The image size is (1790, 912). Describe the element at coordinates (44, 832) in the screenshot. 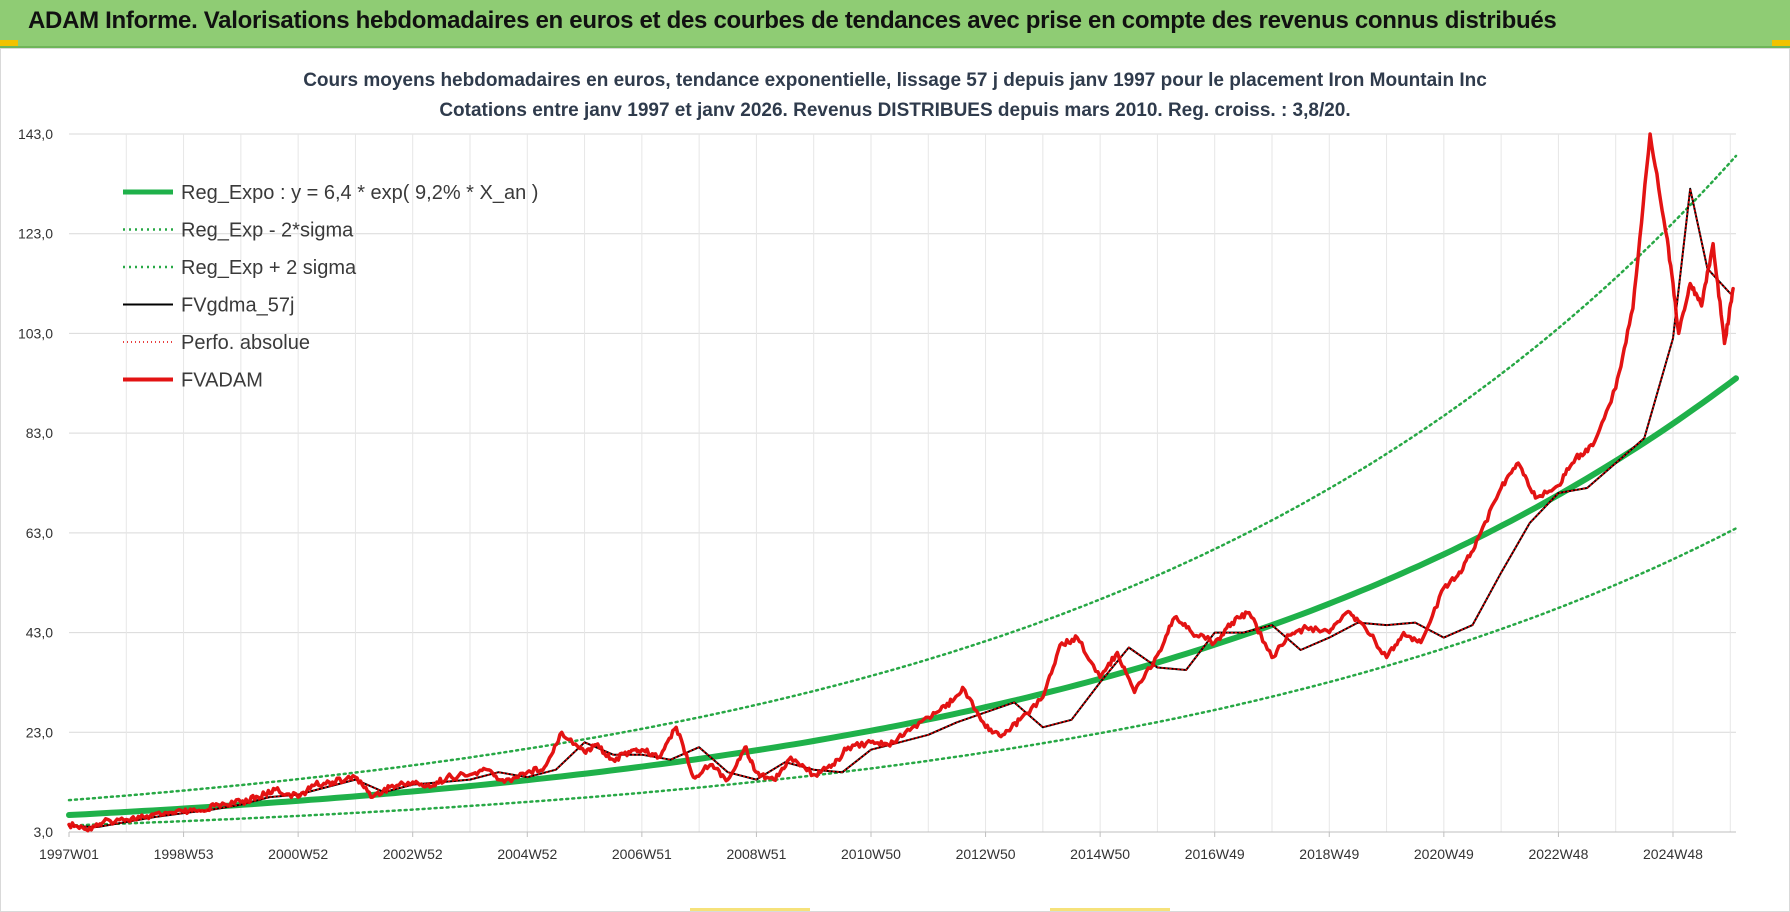

I see `y-tick-label: 3,0` at that location.